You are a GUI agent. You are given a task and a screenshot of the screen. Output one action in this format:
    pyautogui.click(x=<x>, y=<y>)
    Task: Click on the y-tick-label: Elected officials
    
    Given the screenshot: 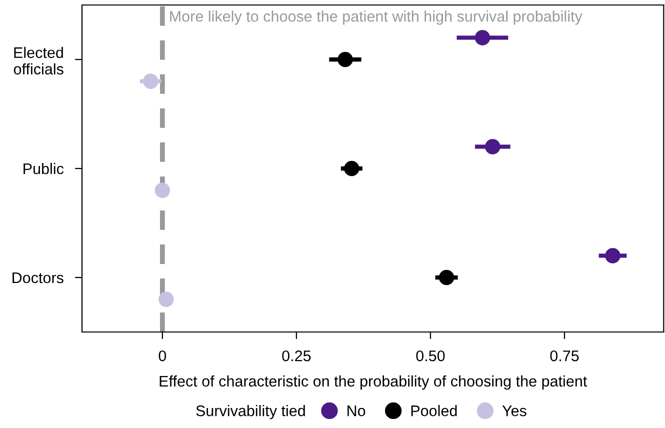 What is the action you would take?
    pyautogui.click(x=39, y=60)
    